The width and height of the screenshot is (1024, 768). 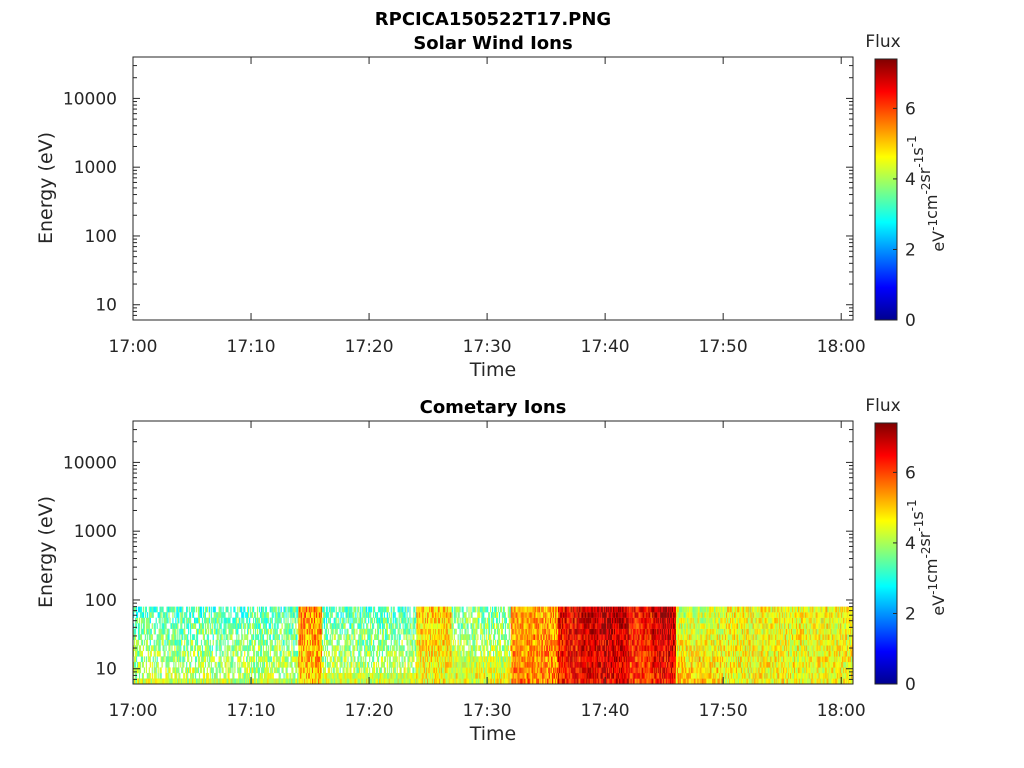 What do you see at coordinates (493, 19) in the screenshot?
I see `figure-title: RPCICA150522T17.PNG` at bounding box center [493, 19].